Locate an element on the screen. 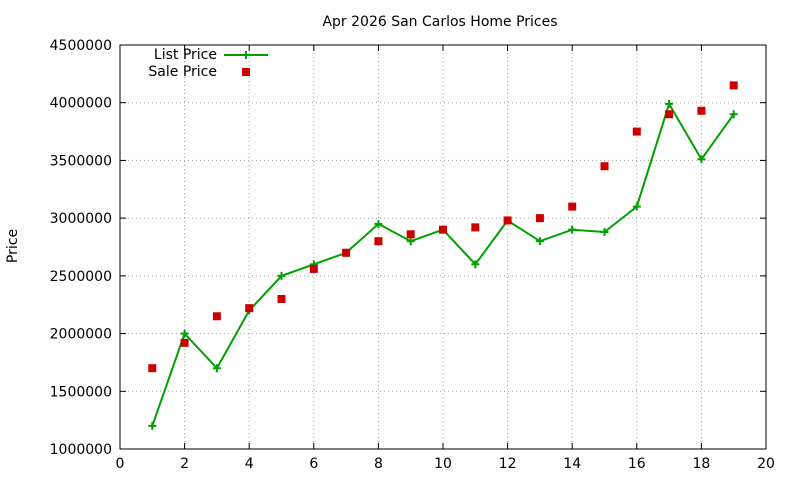 The height and width of the screenshot is (480, 800). x-tick-label: 14 is located at coordinates (572, 464).